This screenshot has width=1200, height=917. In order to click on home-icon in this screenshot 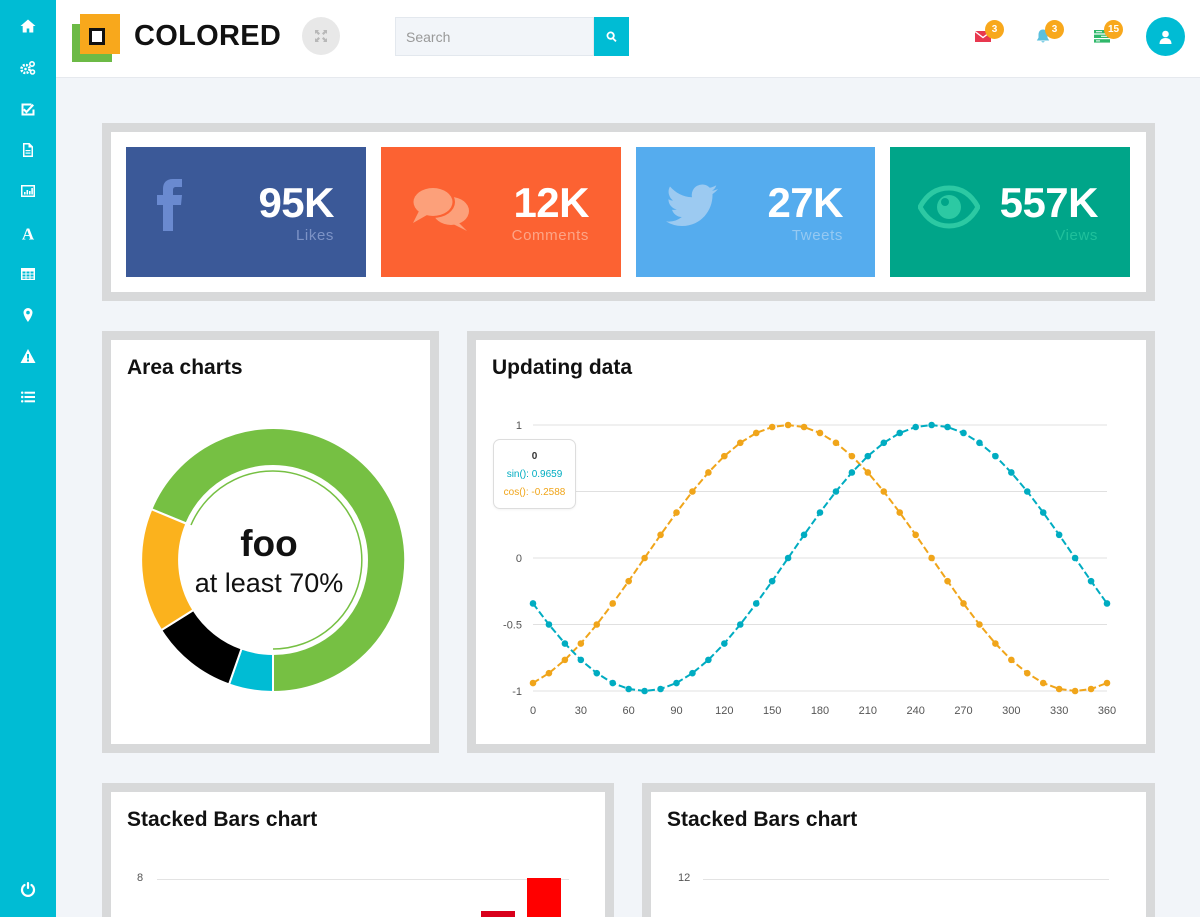, I will do `click(28, 26)`.